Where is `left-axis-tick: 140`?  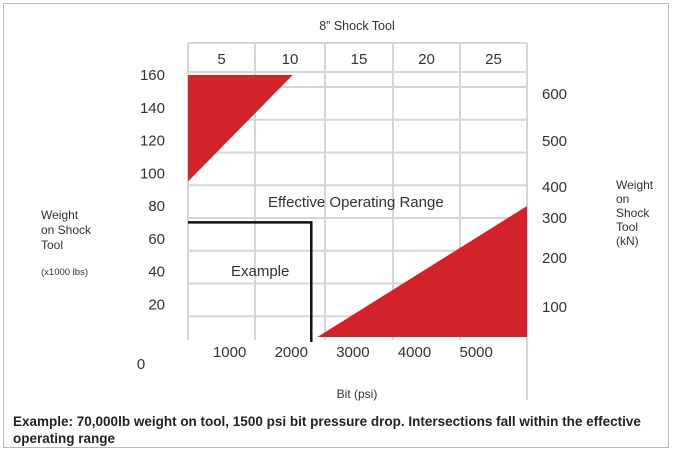 left-axis-tick: 140 is located at coordinates (152, 108).